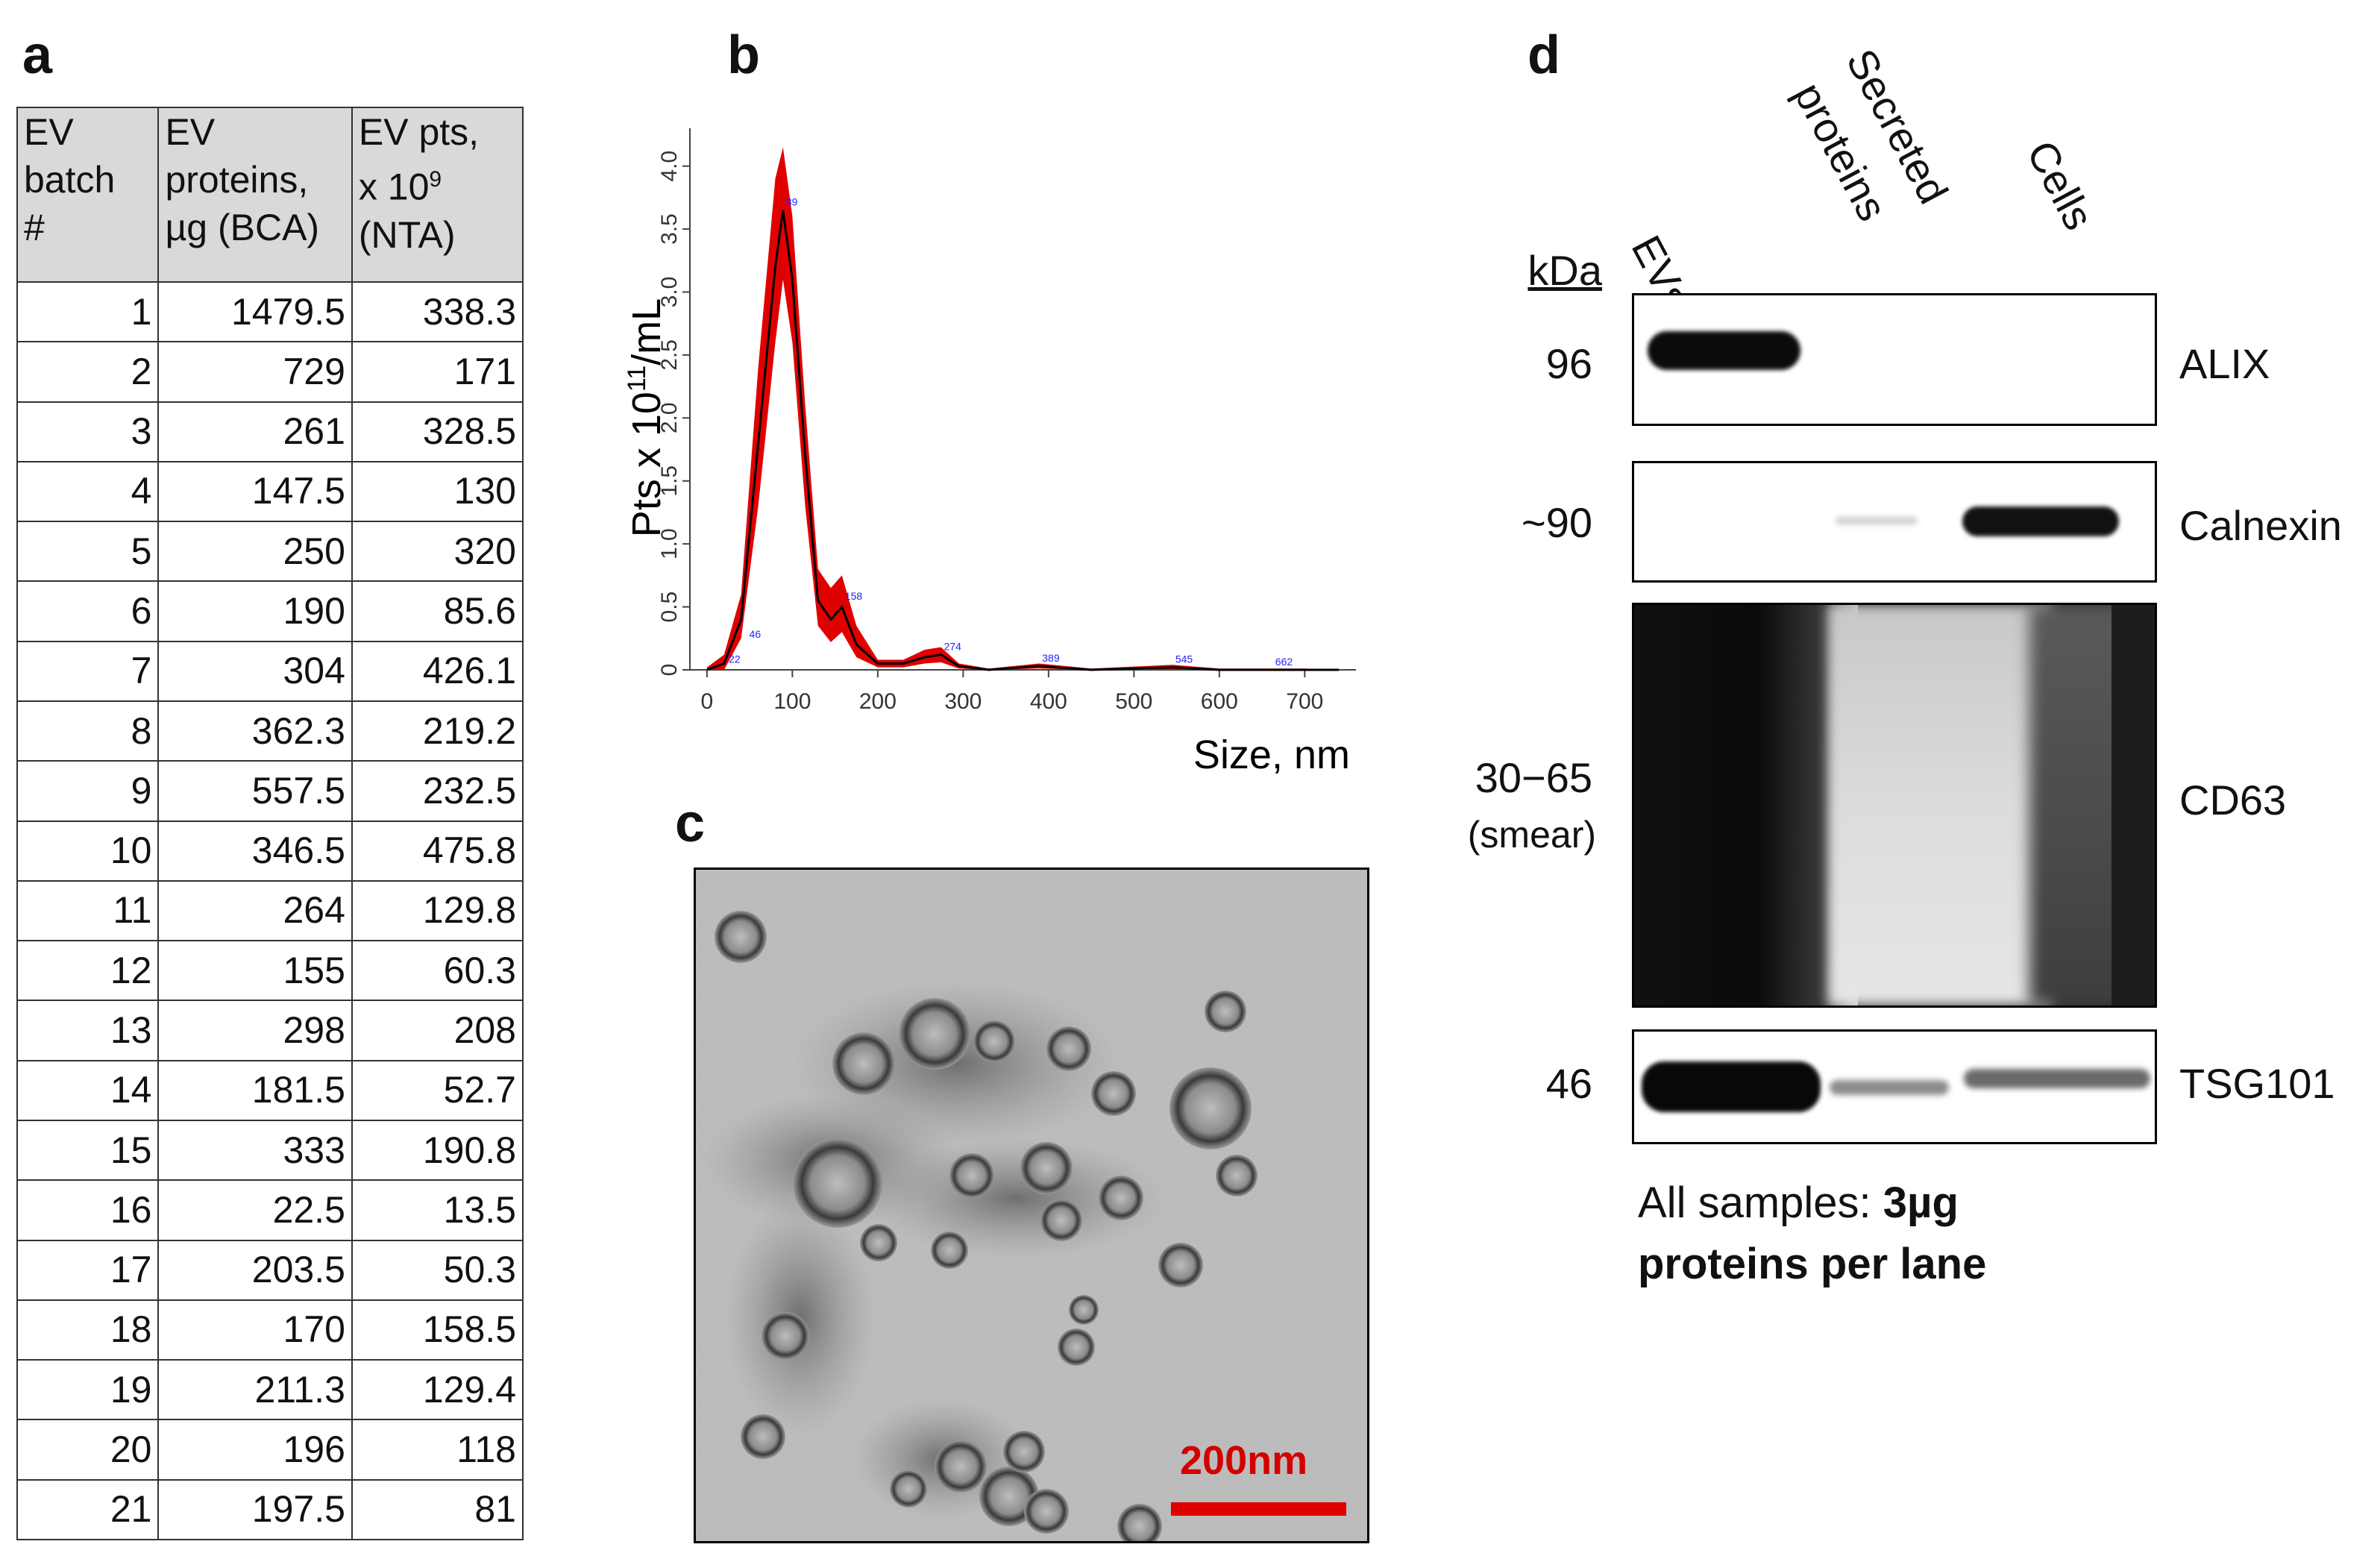  Describe the element at coordinates (270, 851) in the screenshot. I see `table-row: 10 346.5 475.8` at that location.